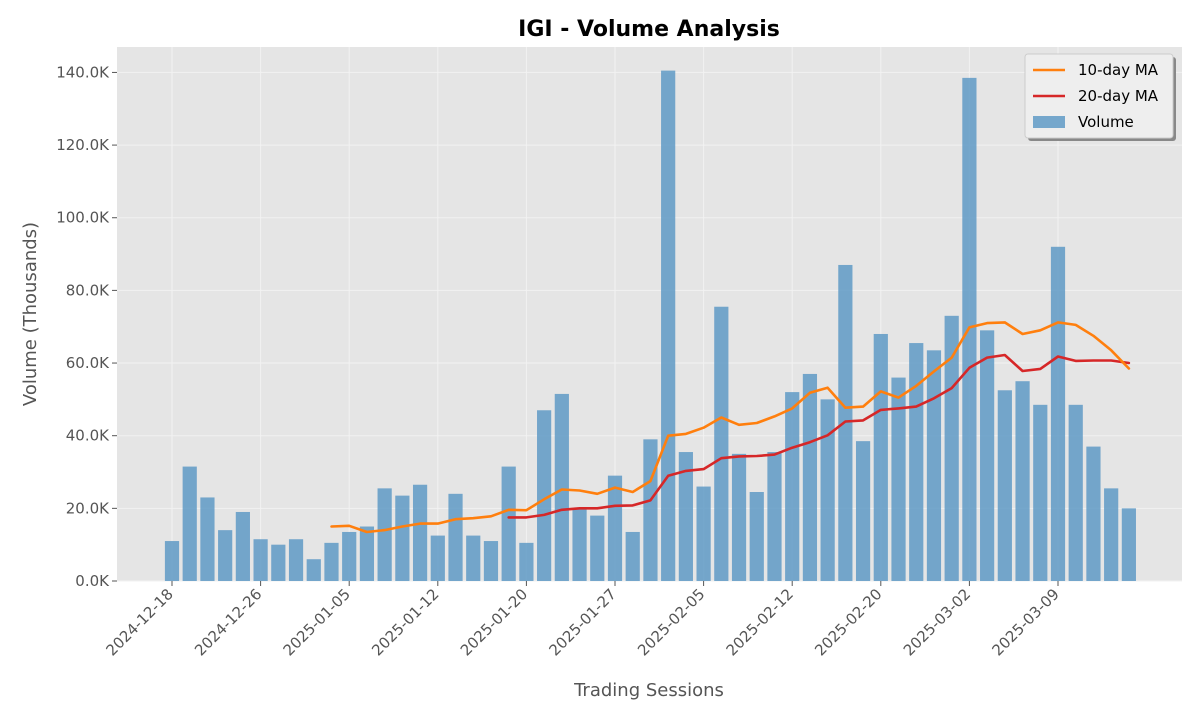 This screenshot has height=724, width=1200. I want to click on y-tick-label: 100.0K, so click(83, 218).